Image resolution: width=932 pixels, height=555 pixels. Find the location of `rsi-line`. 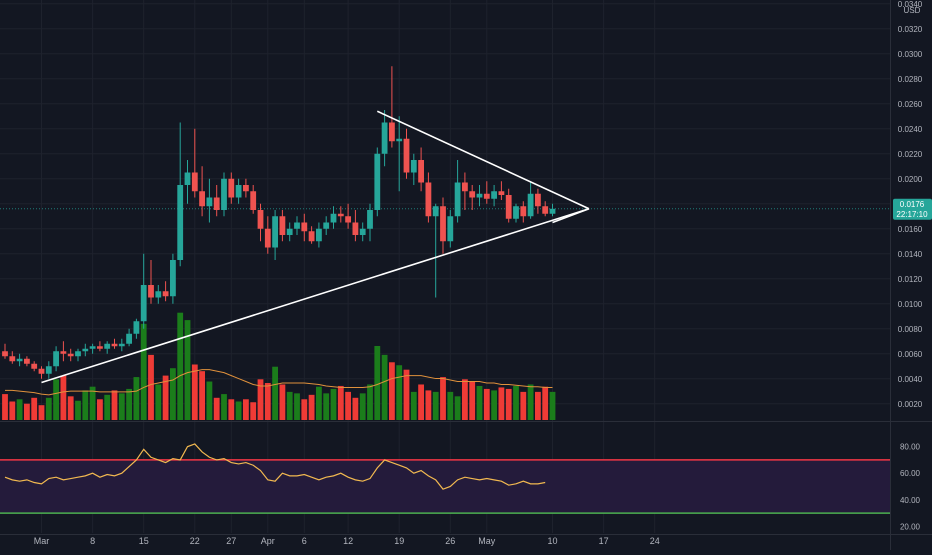

rsi-line is located at coordinates (275, 466).